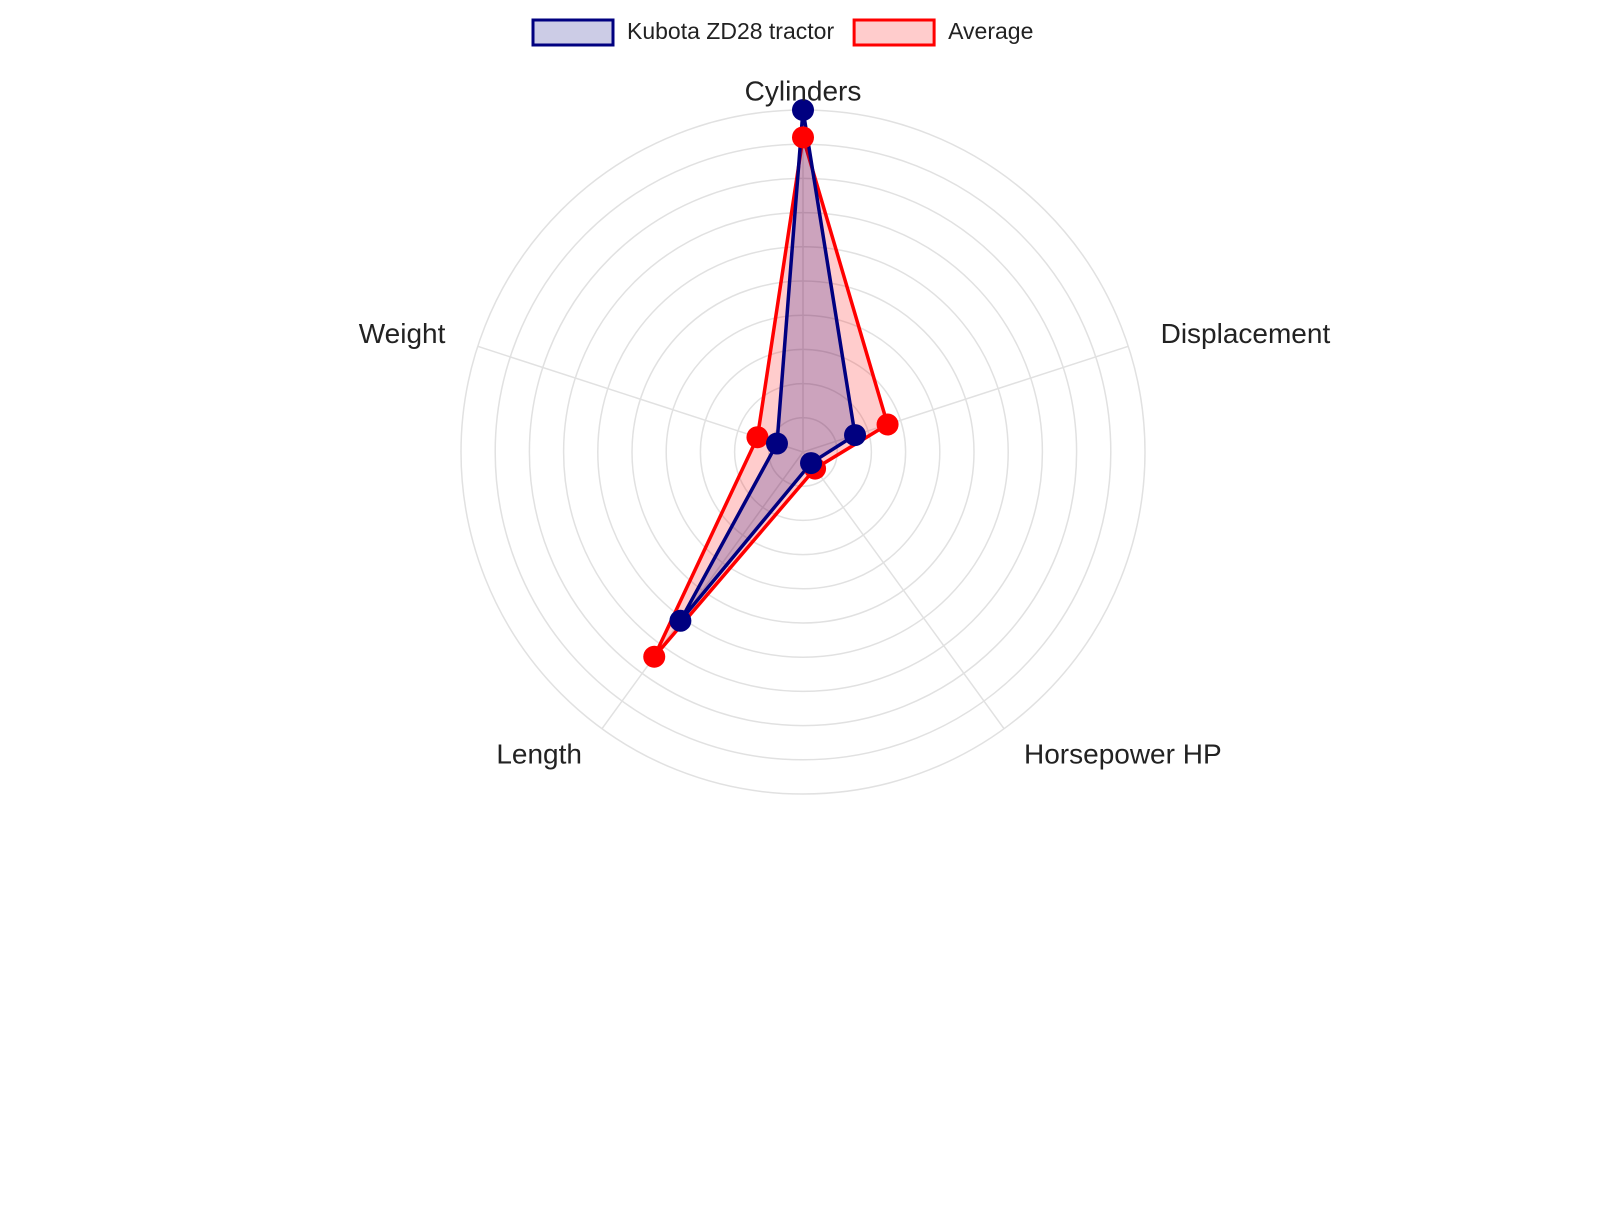 This screenshot has width=1600, height=1205. I want to click on legend: Kubota ZD28 tractor Average, so click(782, 32).